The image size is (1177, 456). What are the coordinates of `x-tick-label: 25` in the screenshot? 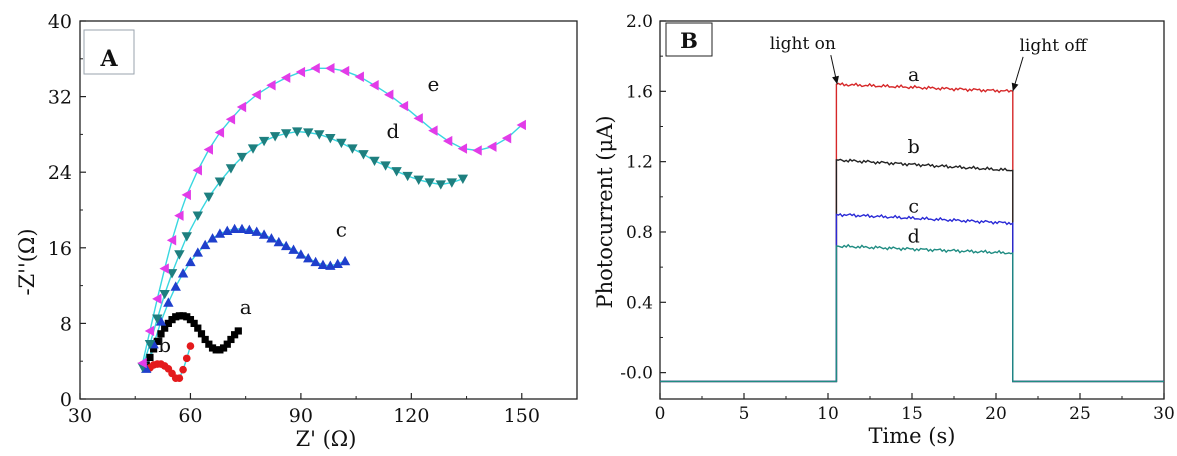 It's located at (1080, 414).